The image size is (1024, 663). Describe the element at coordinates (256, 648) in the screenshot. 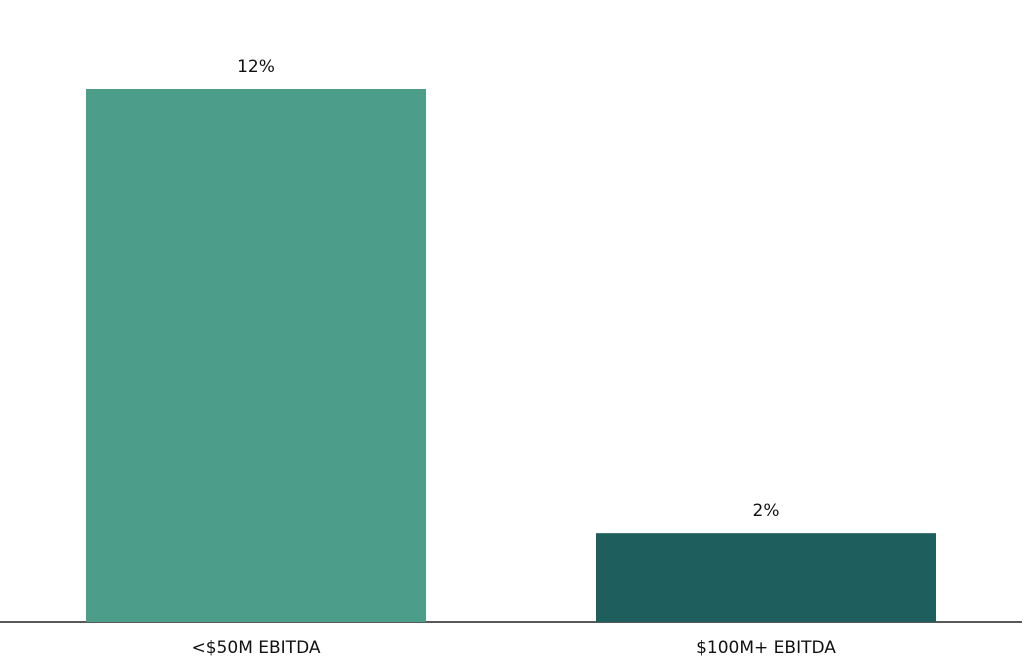

I see `x-tick-label: <$50M EBITDA` at that location.